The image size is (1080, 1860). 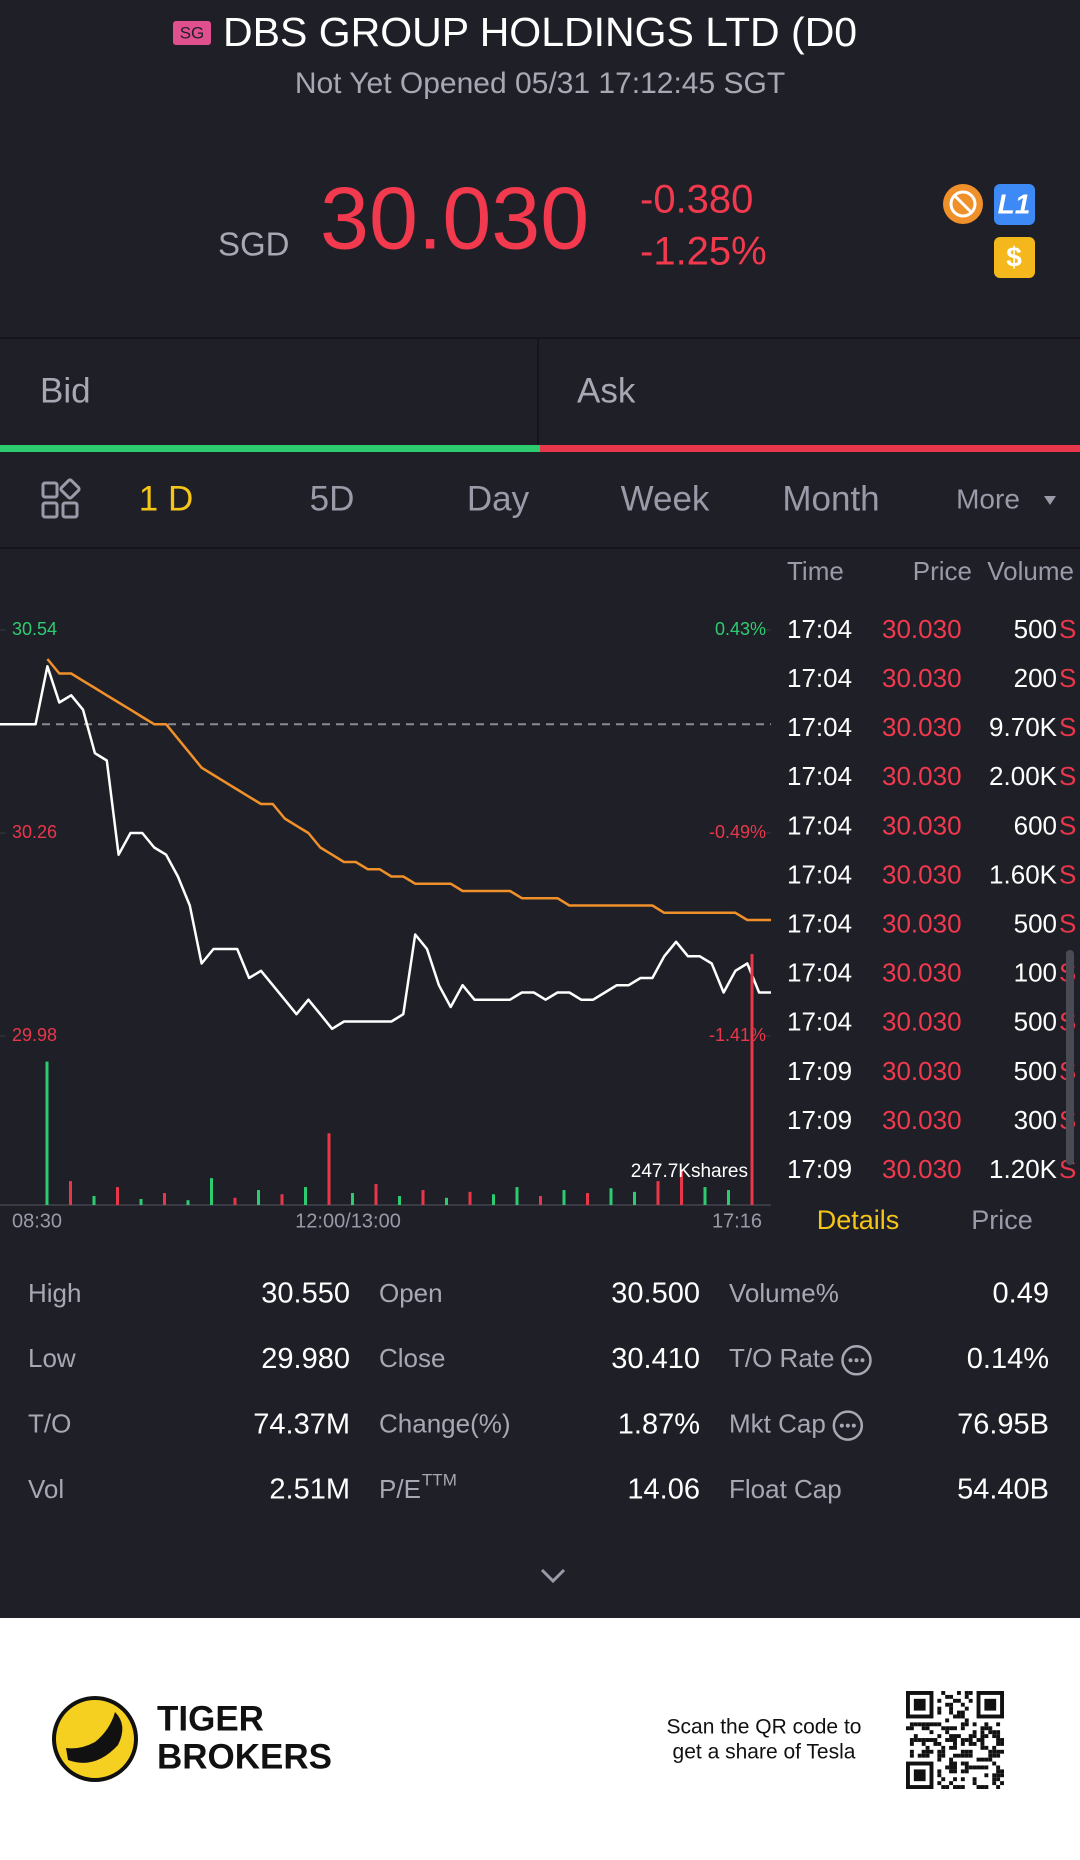 What do you see at coordinates (920, 1704) in the screenshot?
I see `qr-finder` at bounding box center [920, 1704].